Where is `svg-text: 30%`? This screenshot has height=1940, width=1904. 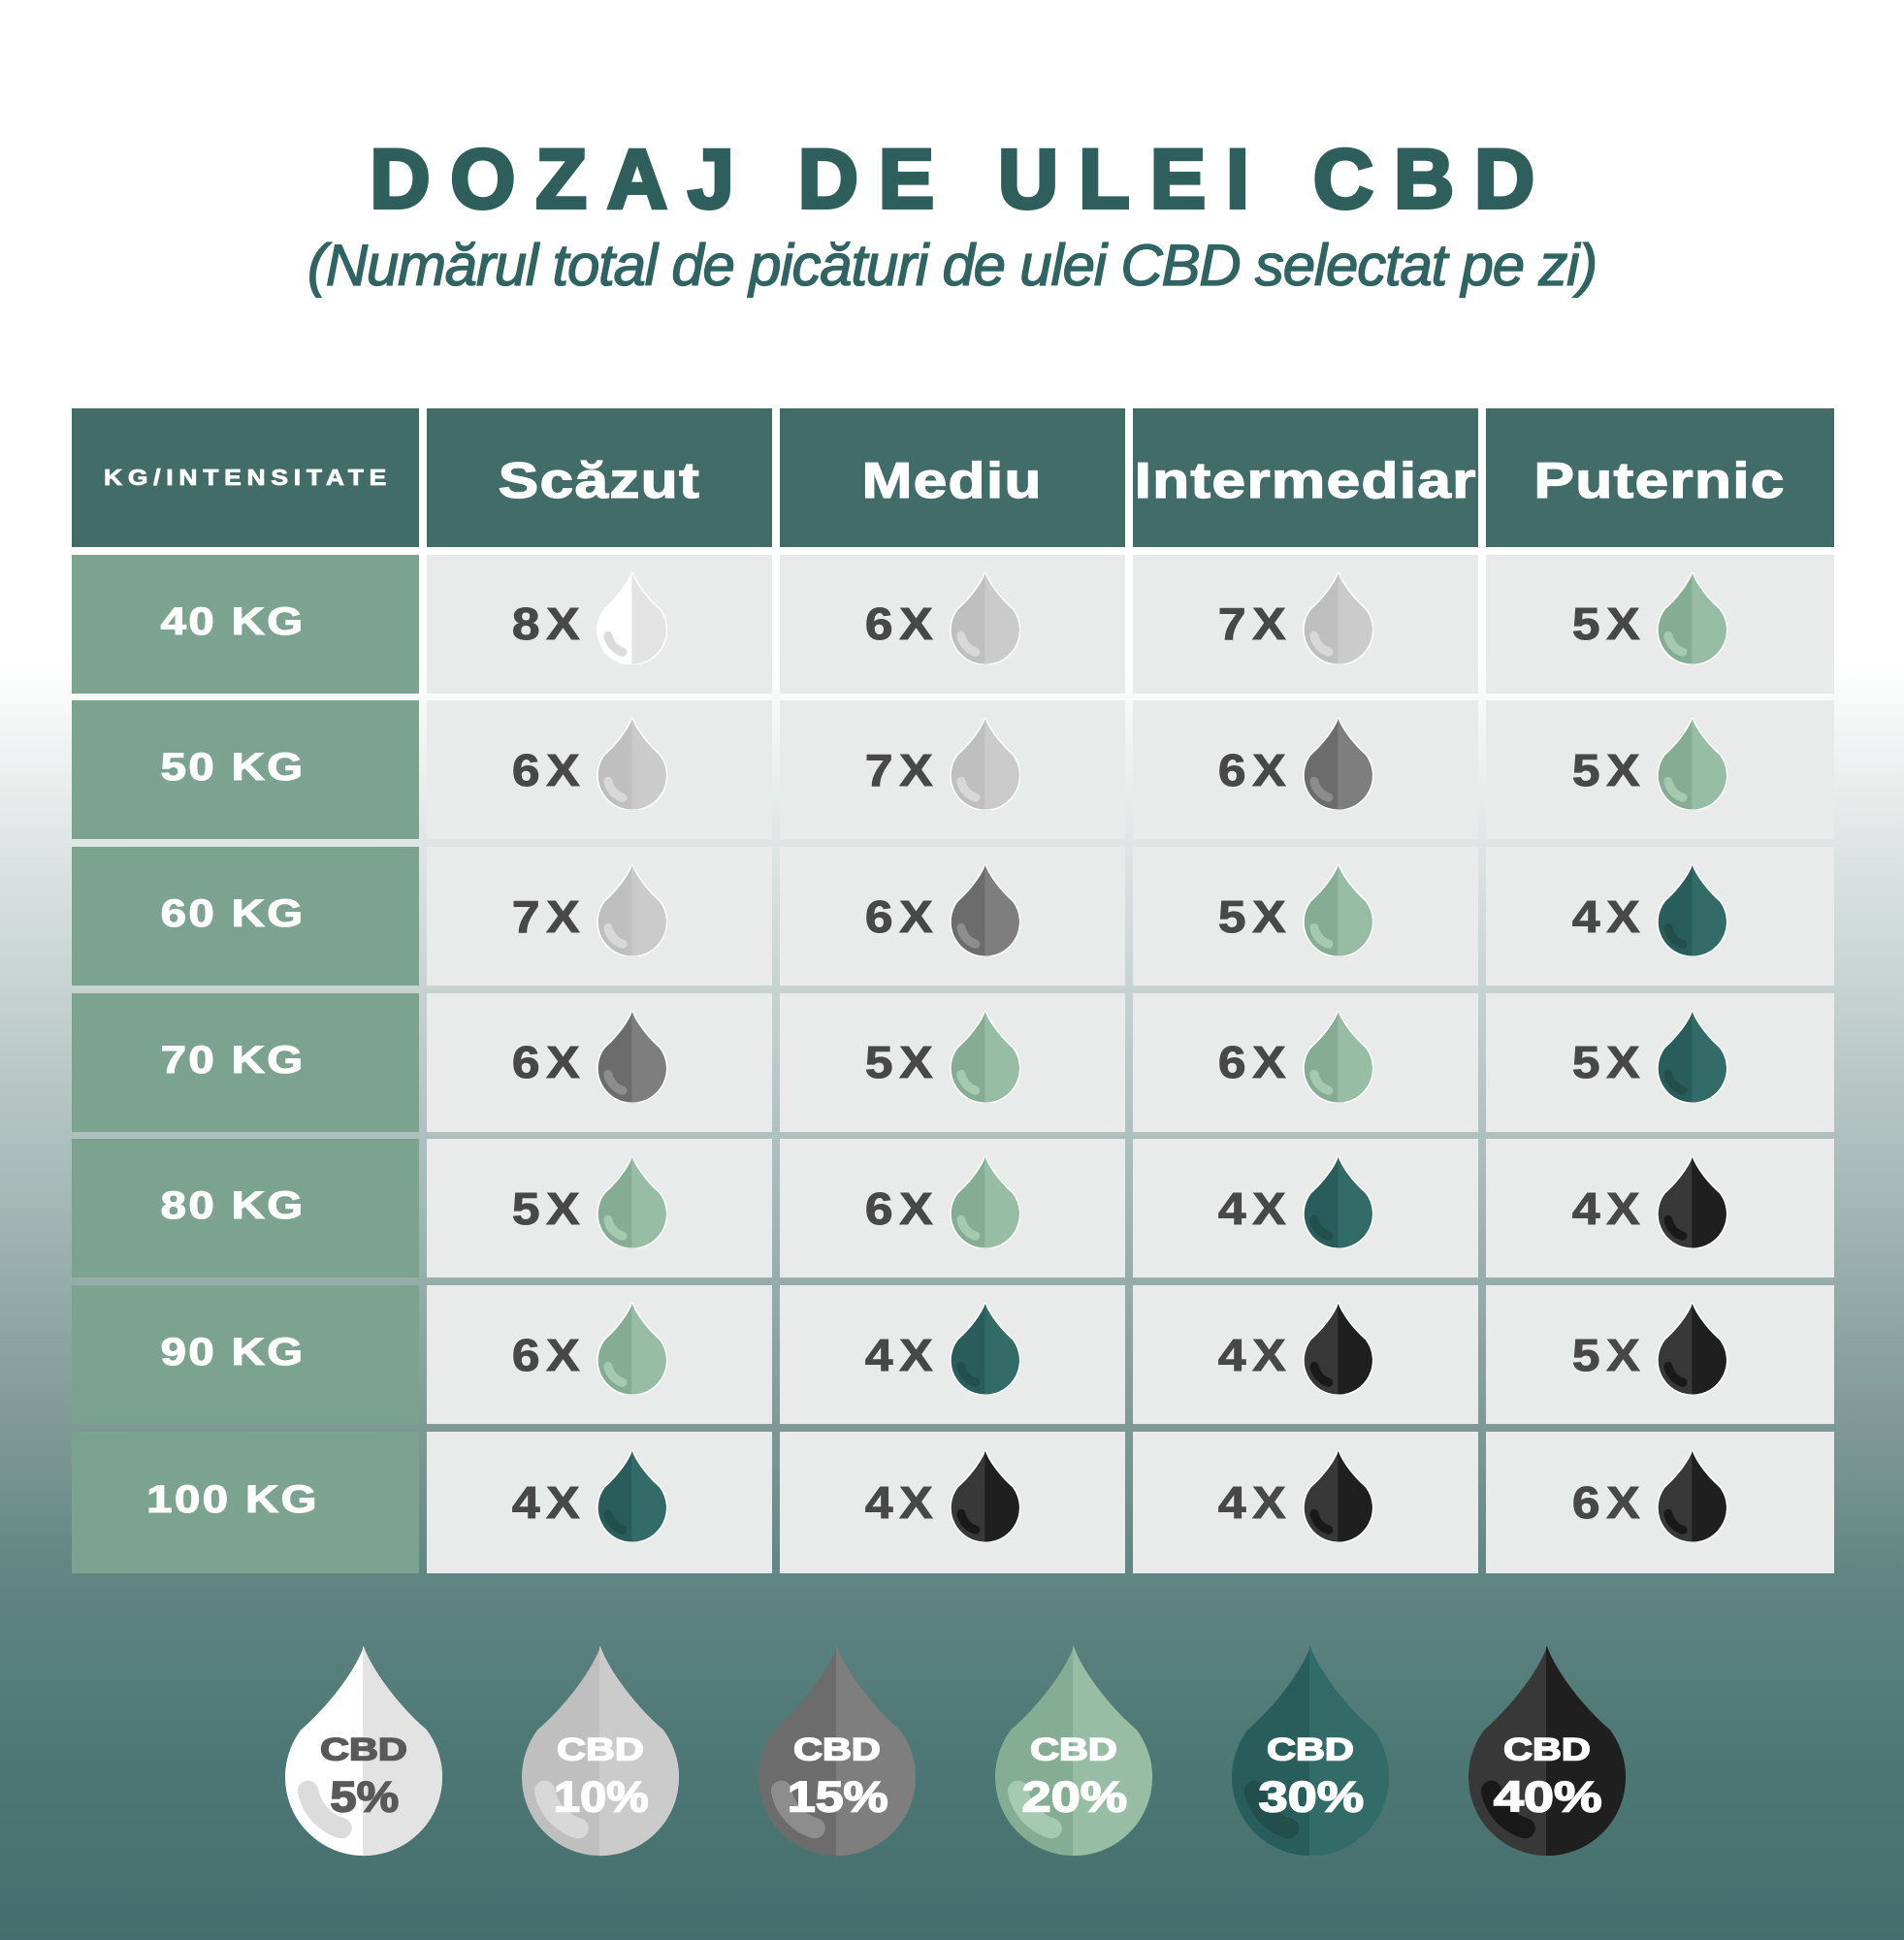 svg-text: 30% is located at coordinates (1311, 1796).